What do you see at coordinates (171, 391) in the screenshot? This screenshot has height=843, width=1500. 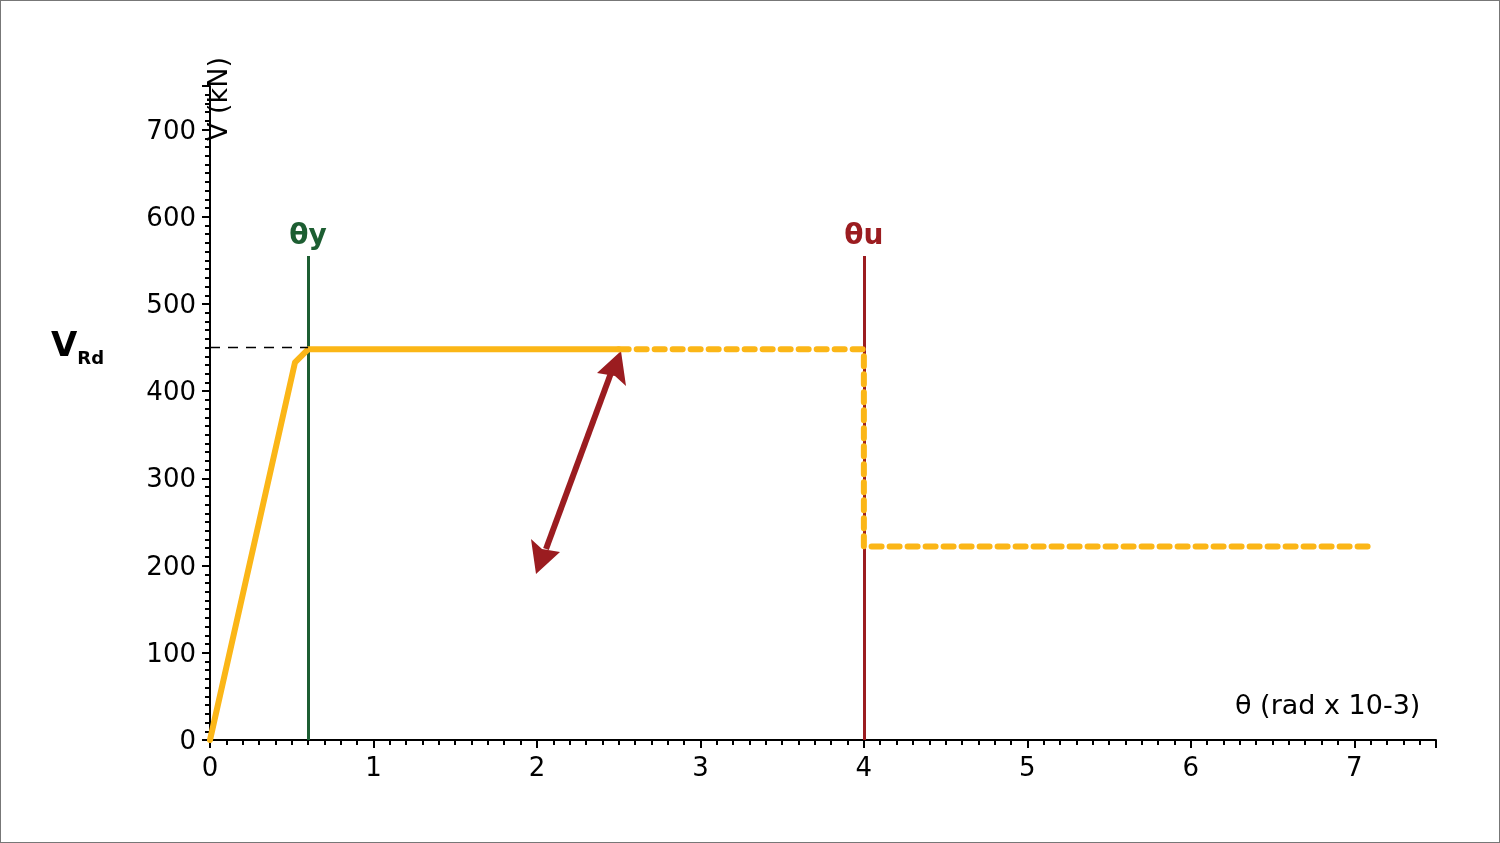 I see `y-tick-label: 400` at bounding box center [171, 391].